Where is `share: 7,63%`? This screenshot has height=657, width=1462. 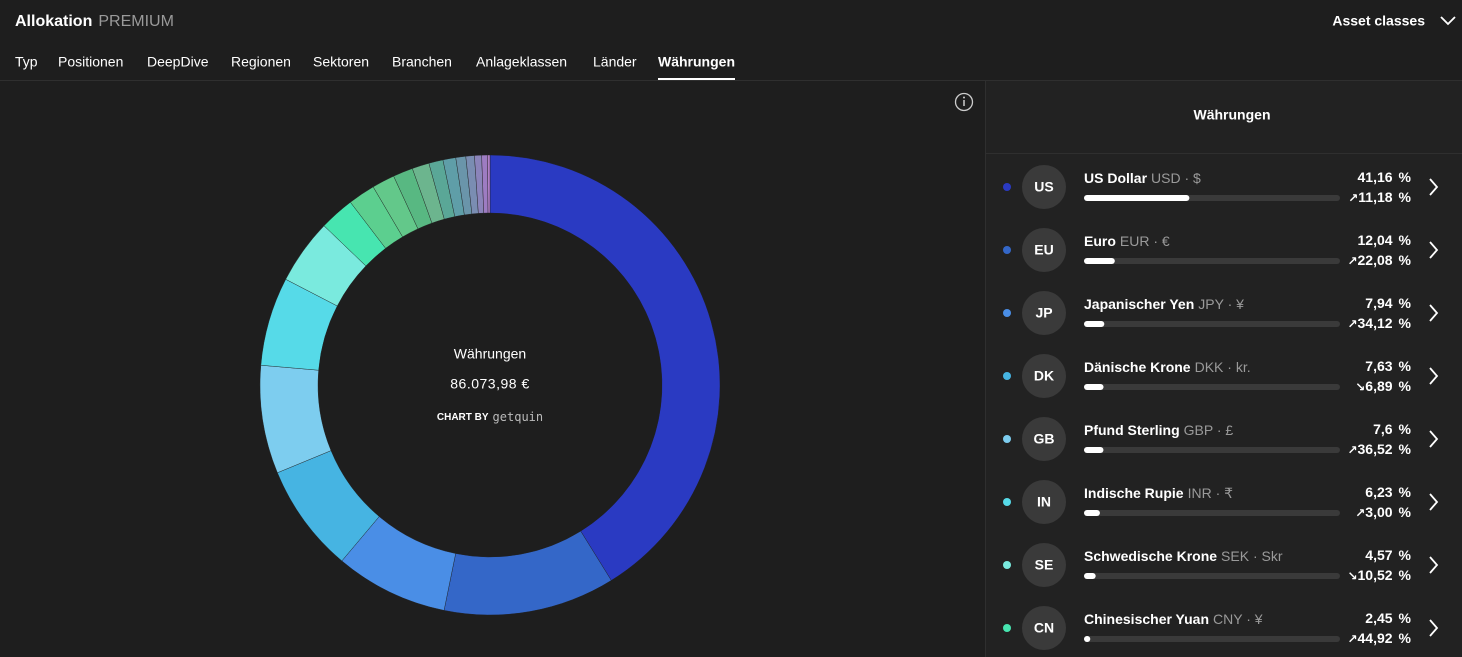 share: 7,63% is located at coordinates (1388, 366).